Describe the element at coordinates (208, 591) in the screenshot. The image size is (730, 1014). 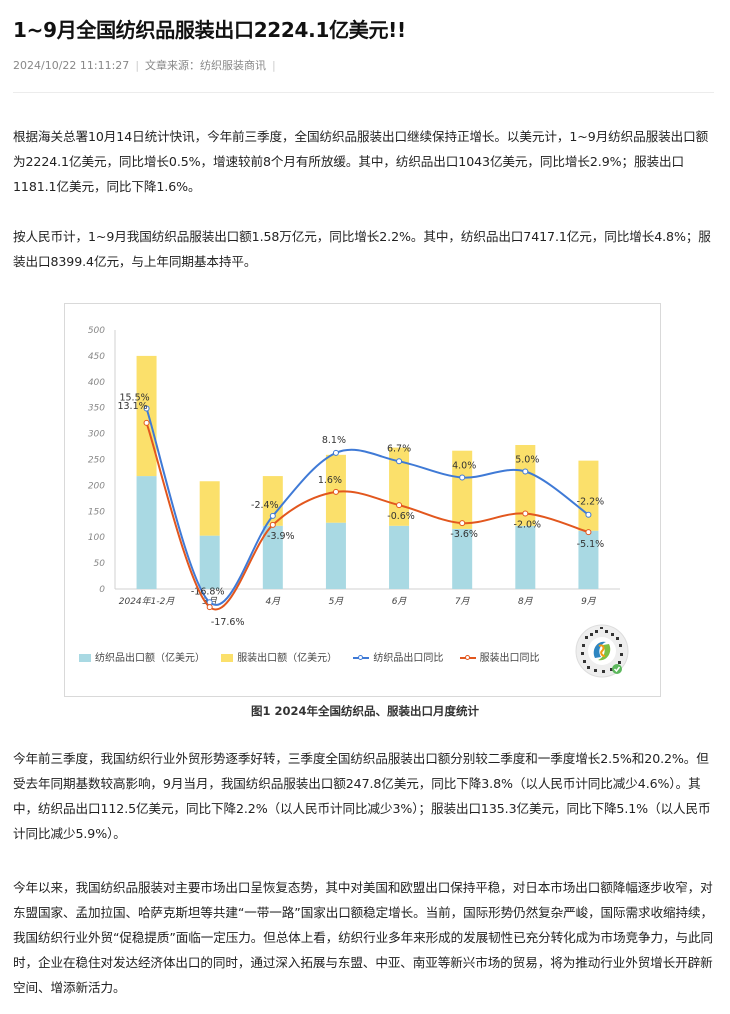
I see `textile-yoy-data-label: -16.8%` at that location.